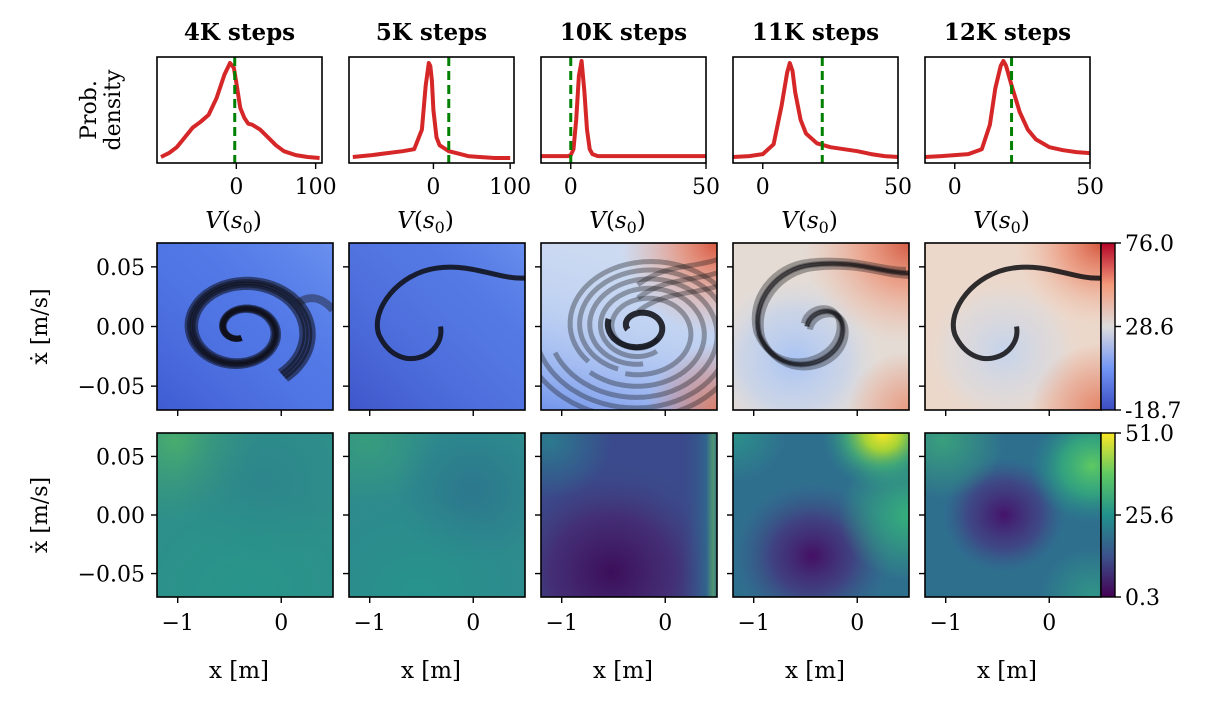  I want to click on panel-title: 11K steps, so click(815, 32).